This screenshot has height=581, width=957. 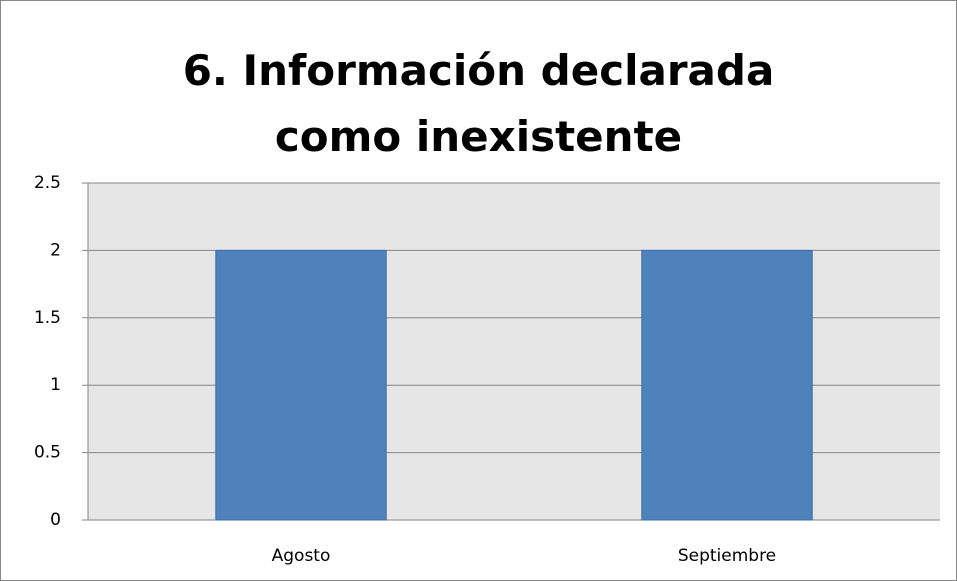 I want to click on x-tick-label: Septiembre, so click(x=727, y=556).